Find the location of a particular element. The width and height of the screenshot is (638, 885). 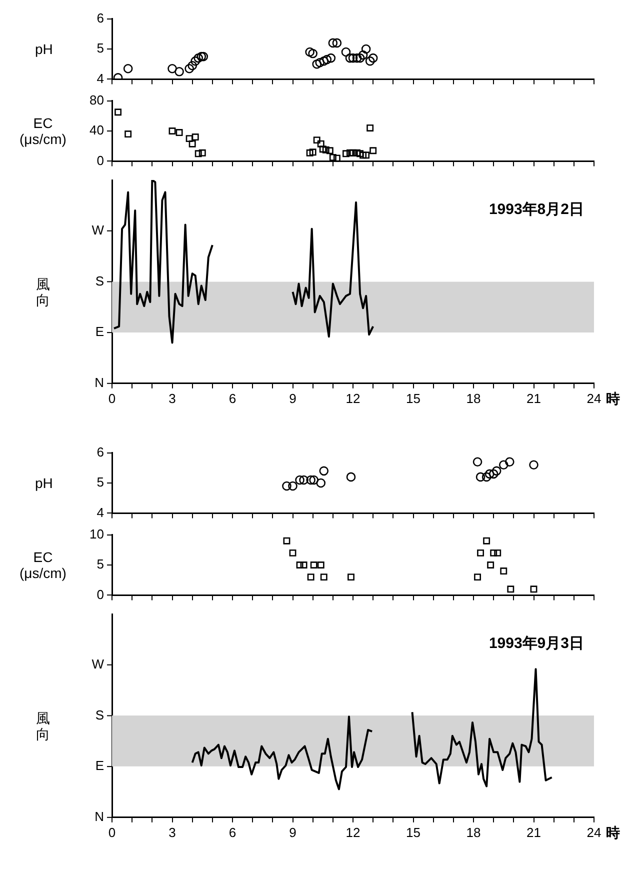

text: S is located at coordinates (99, 280).